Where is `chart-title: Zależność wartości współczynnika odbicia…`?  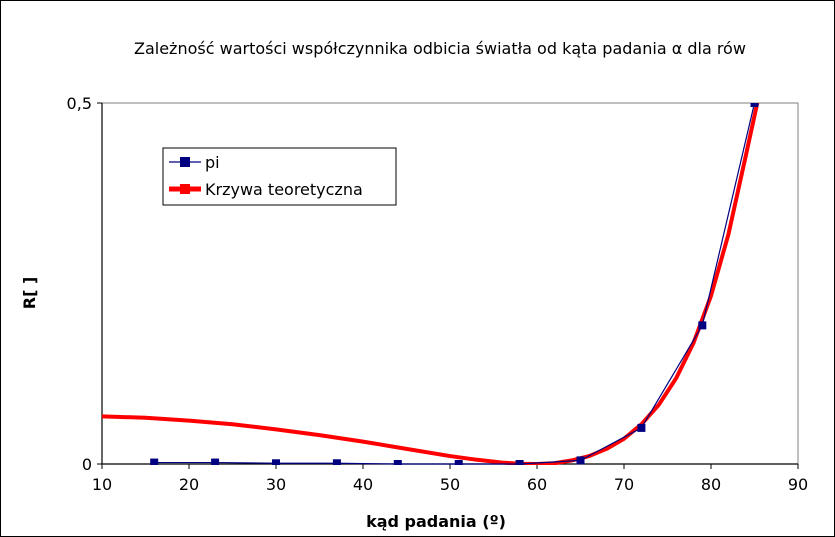
chart-title: Zależność wartości współczynnika odbicia… is located at coordinates (440, 48).